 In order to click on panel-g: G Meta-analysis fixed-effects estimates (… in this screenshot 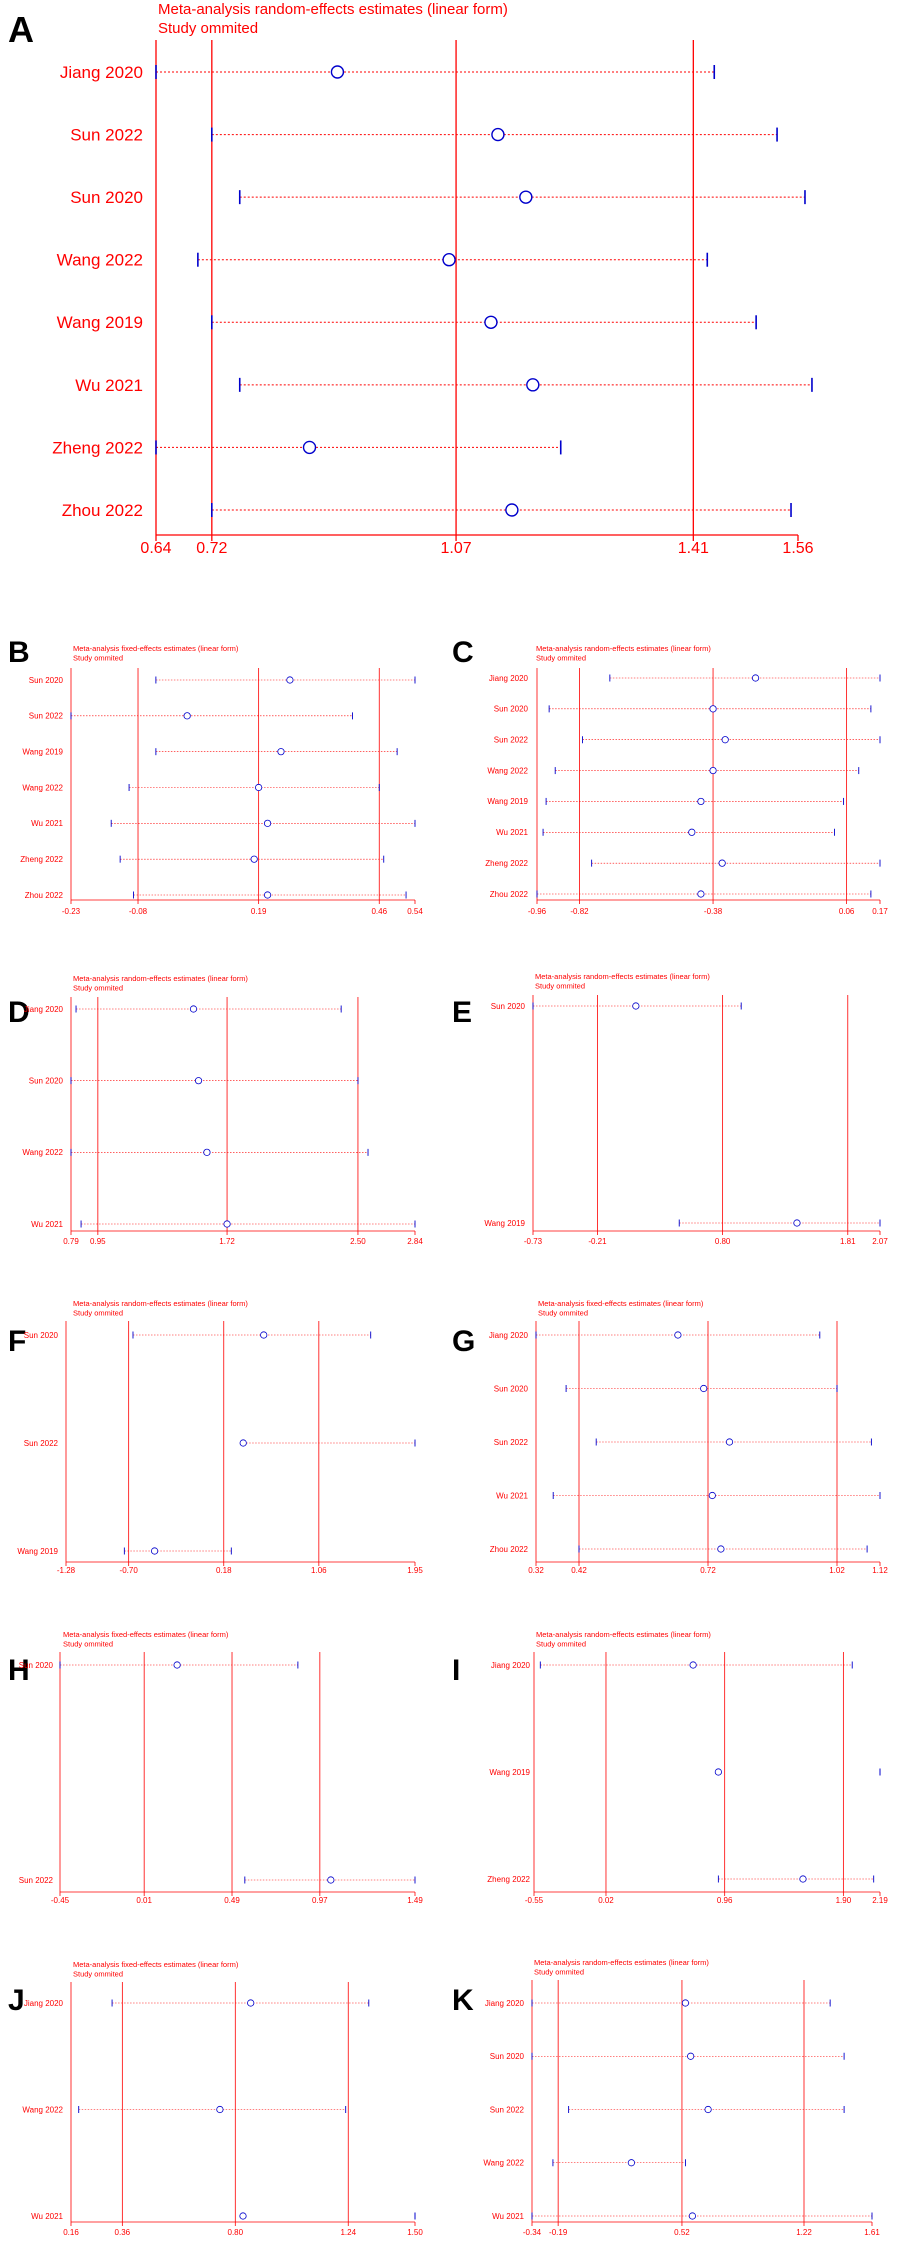, I will do `click(670, 1437)`.